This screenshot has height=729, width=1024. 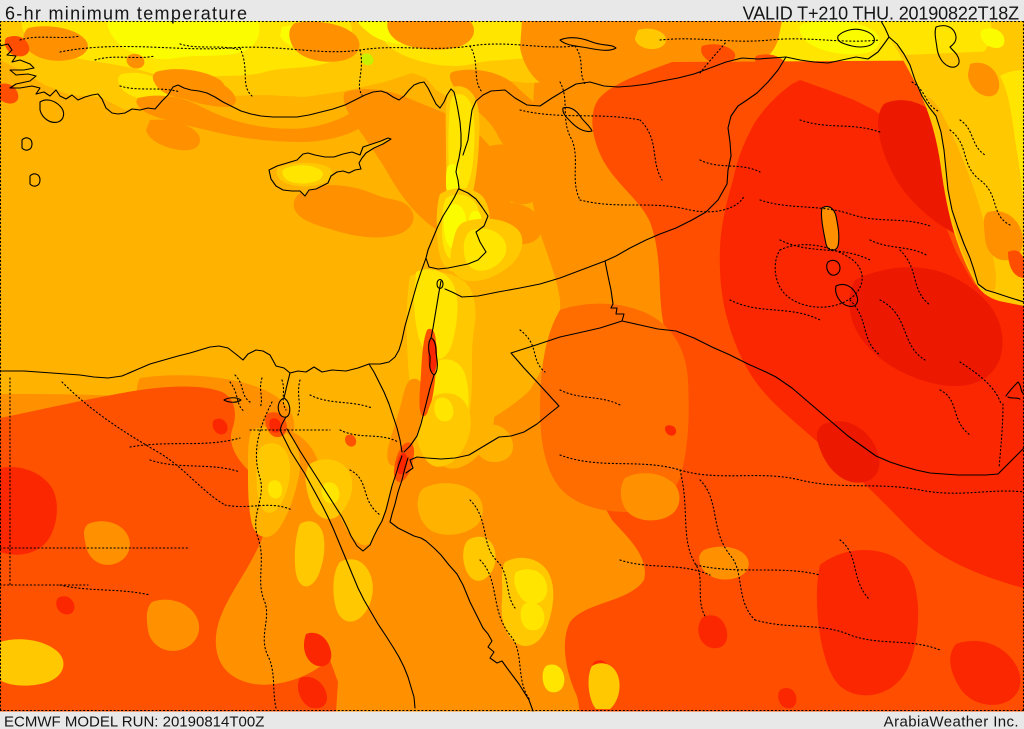 What do you see at coordinates (881, 14) in the screenshot?
I see `svg-text: VALID T+210 THU. 20190822T18Z` at bounding box center [881, 14].